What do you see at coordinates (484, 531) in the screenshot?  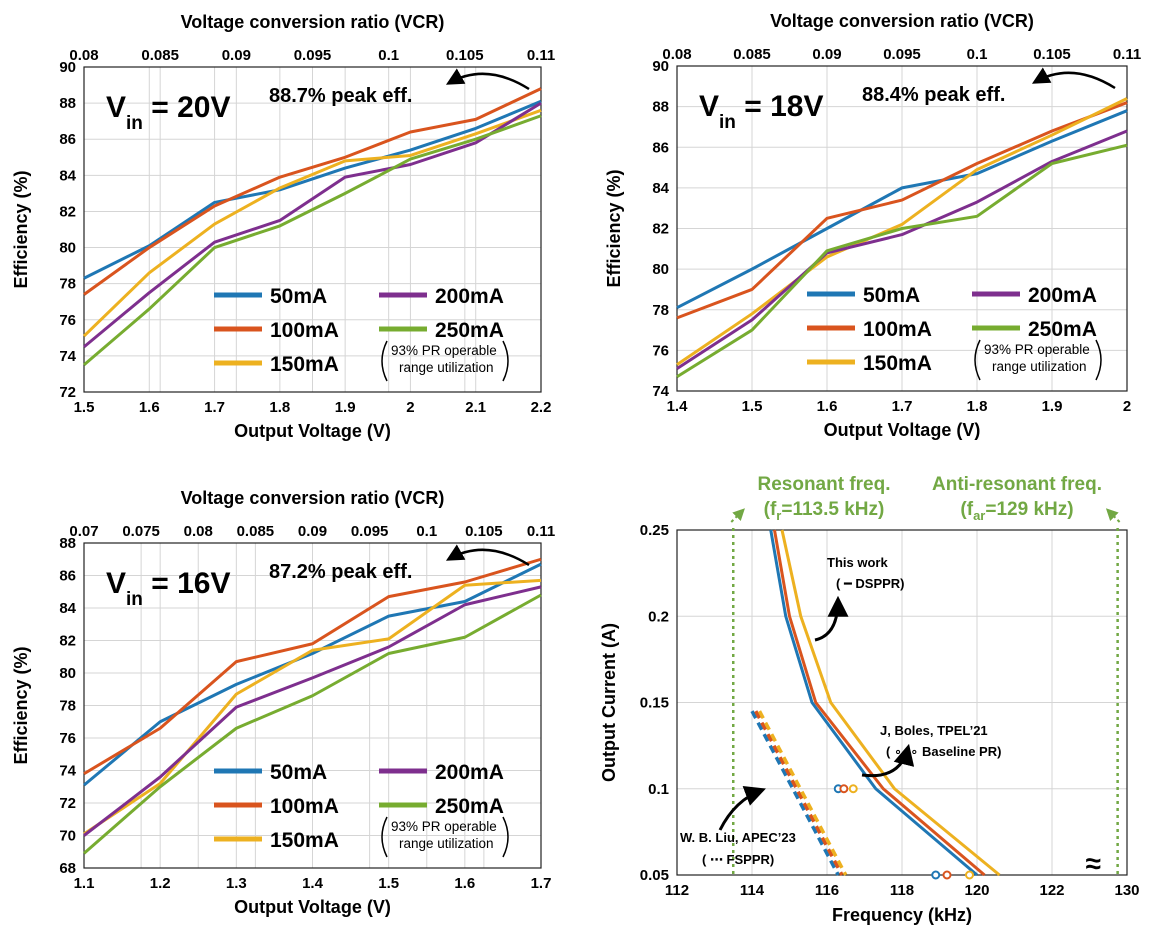 I see `top-tick-label: 0.105` at bounding box center [484, 531].